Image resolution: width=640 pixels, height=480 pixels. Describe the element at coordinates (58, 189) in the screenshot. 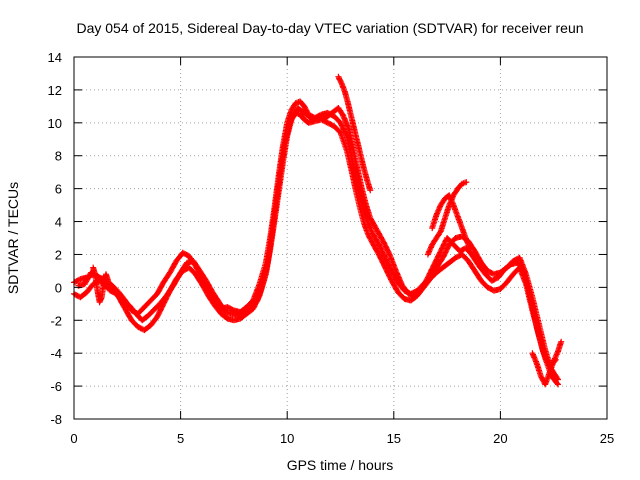

I see `y-tick-label: 6` at that location.